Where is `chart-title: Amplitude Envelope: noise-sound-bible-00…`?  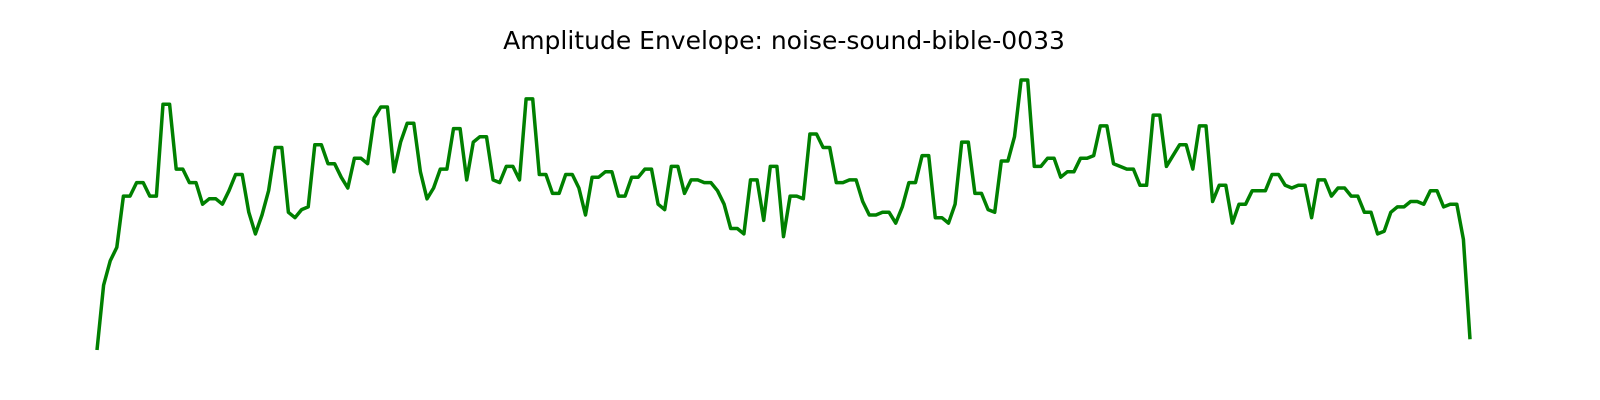
chart-title: Amplitude Envelope: noise-sound-bible-00… is located at coordinates (784, 40).